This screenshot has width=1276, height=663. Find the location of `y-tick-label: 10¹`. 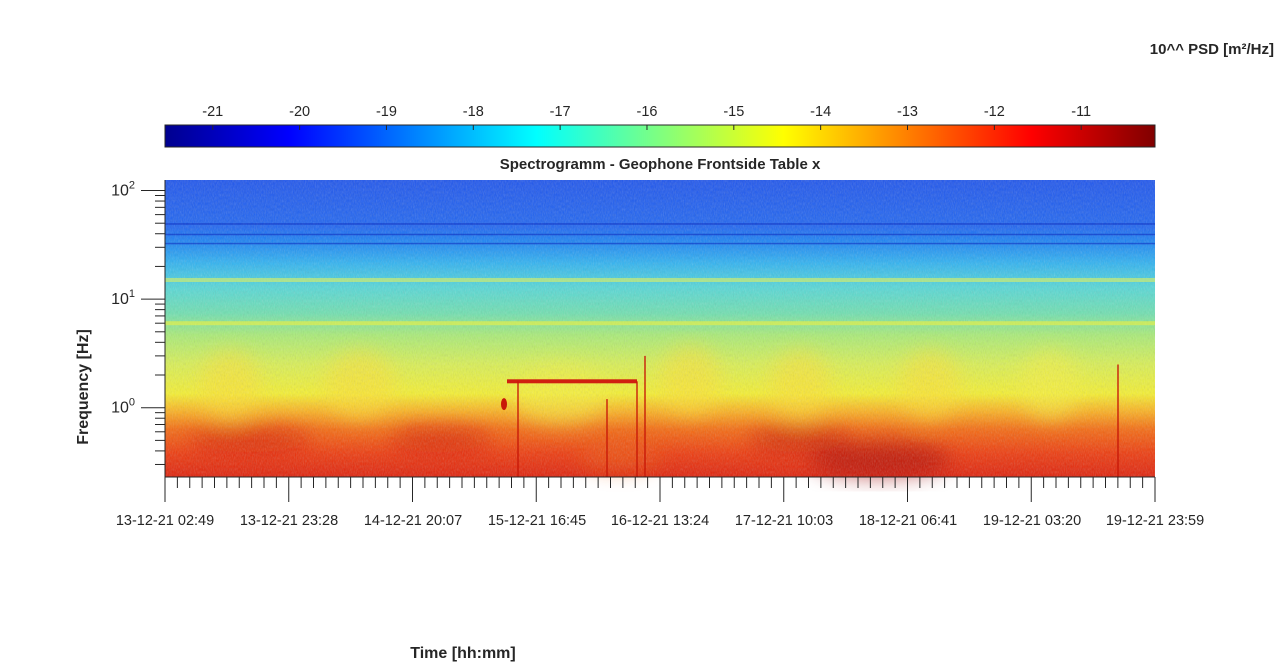

y-tick-label: 10¹ is located at coordinates (123, 298).